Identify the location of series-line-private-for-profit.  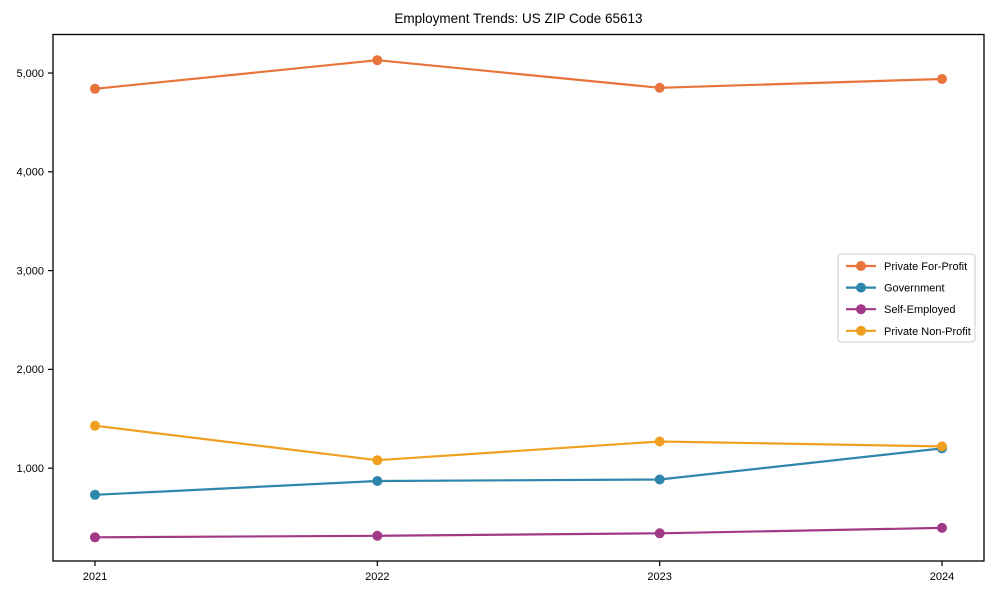
(518, 74).